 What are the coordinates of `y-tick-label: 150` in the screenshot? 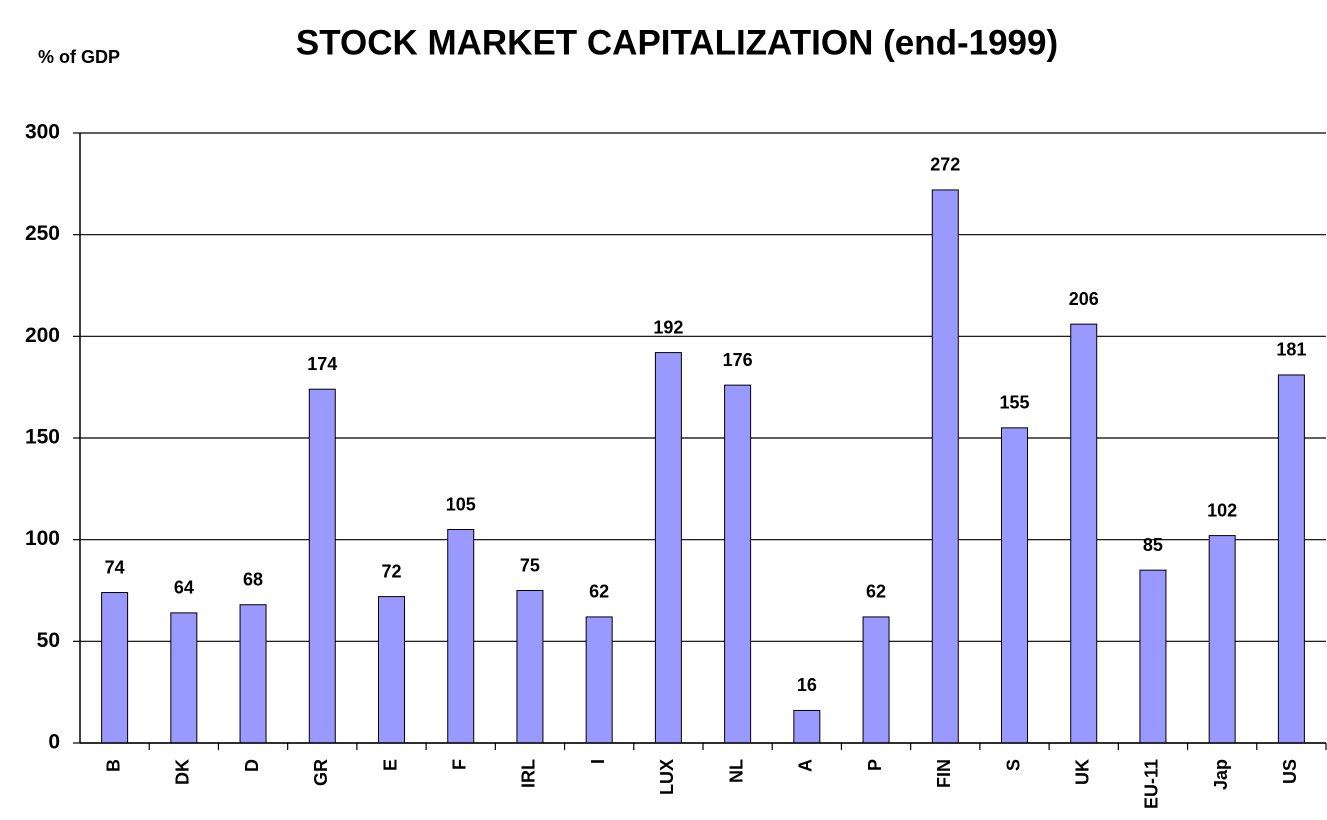 It's located at (42, 437).